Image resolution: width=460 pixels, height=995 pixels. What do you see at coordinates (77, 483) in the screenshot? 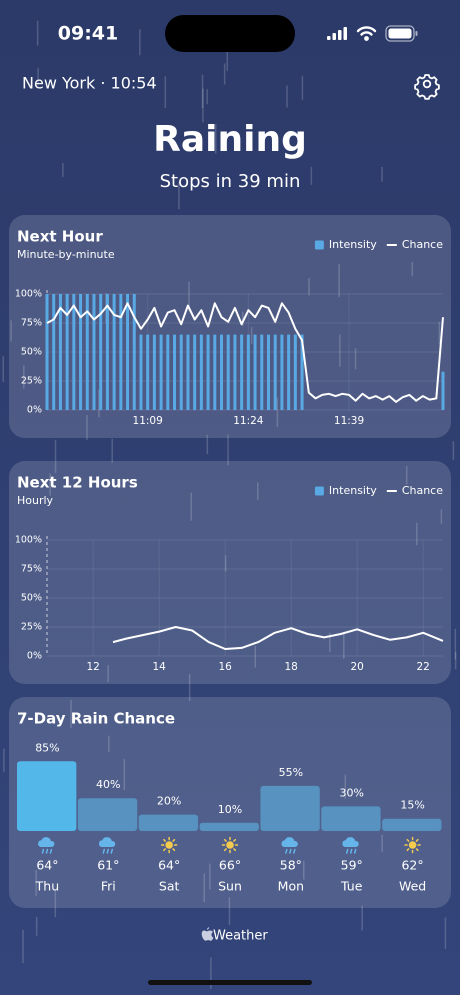
I see `chart-title: Next 12 Hours` at bounding box center [77, 483].